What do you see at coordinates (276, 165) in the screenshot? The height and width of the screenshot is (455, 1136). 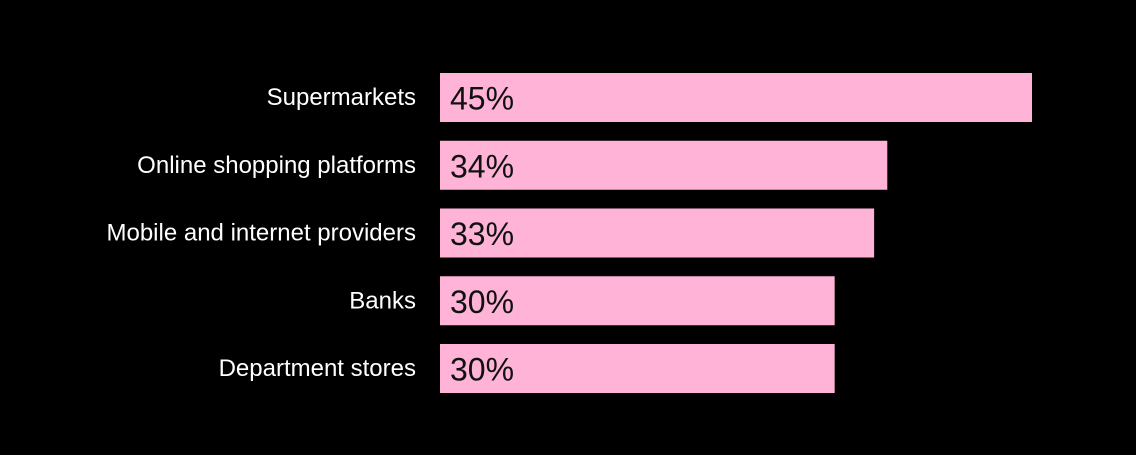 I see `category-label: Online shopping platforms` at bounding box center [276, 165].